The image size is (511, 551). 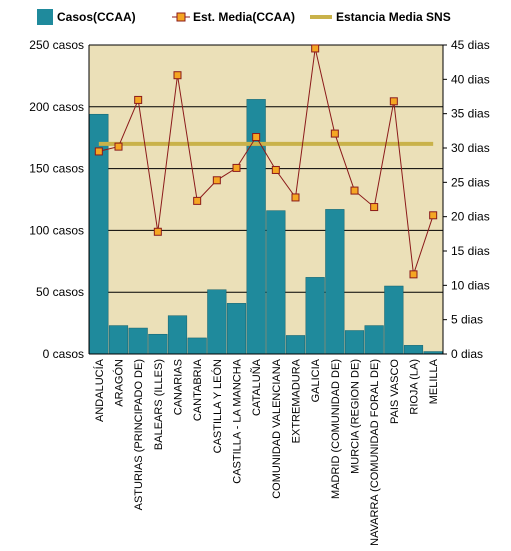 I want to click on right-tick-label: 10 dias, so click(x=470, y=285).